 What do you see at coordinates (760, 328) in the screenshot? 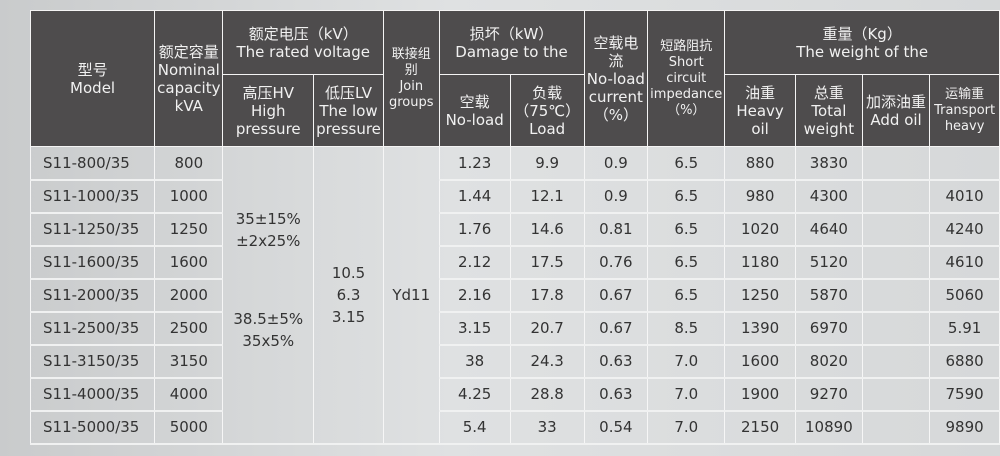
I see `cell-heavy-oil: 1390` at bounding box center [760, 328].